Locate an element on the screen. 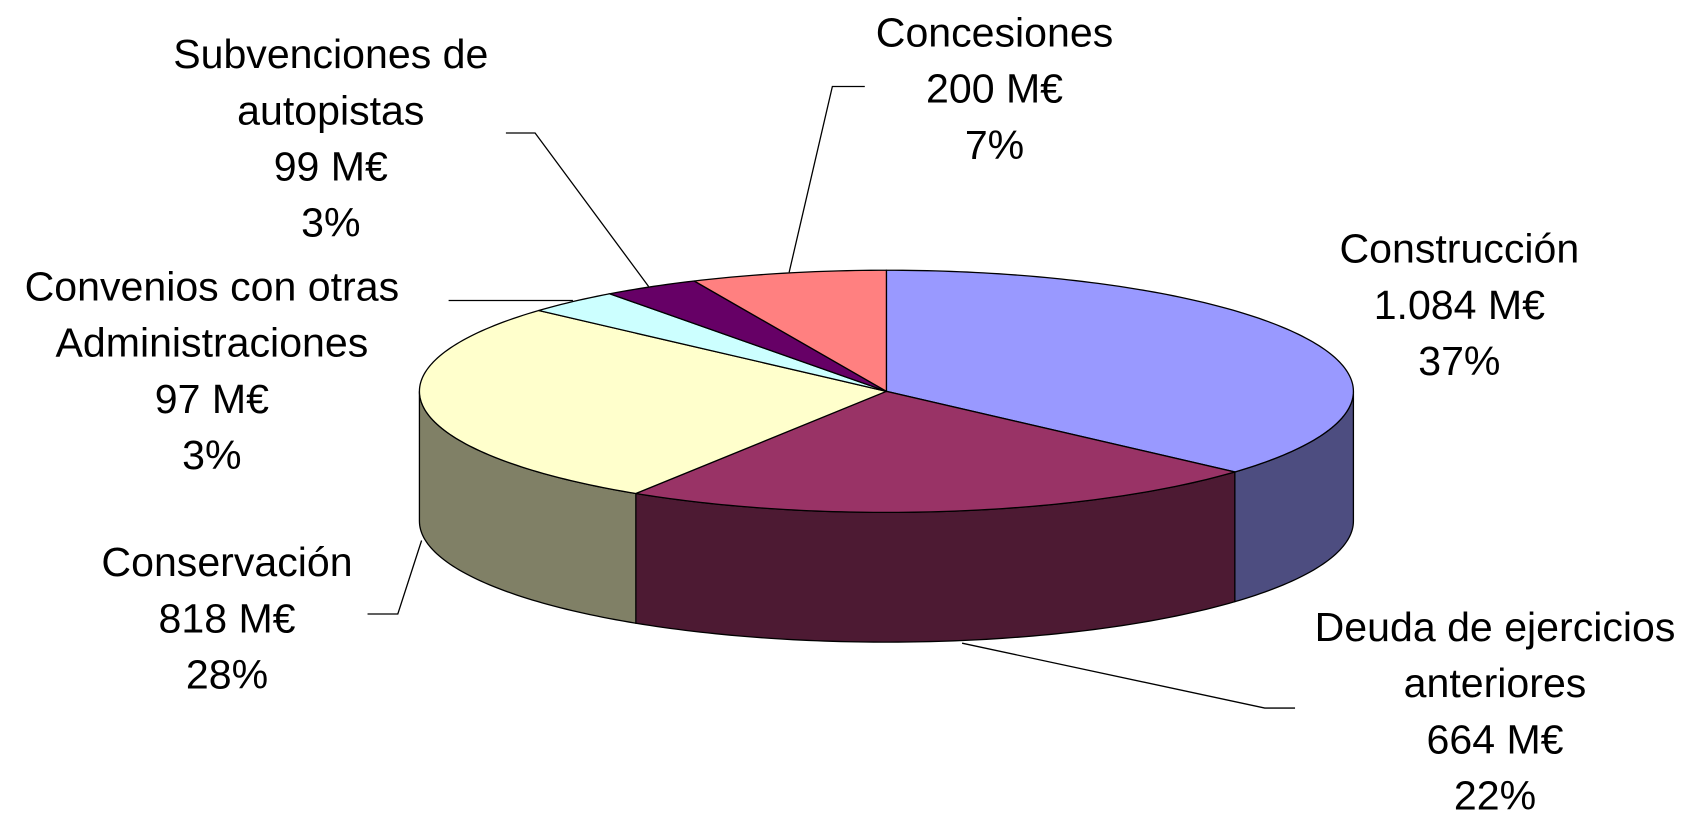 The image size is (1695, 825). slice-label: Deuda de ejercicios anteriores 664 M€ 22% is located at coordinates (1489, 712).